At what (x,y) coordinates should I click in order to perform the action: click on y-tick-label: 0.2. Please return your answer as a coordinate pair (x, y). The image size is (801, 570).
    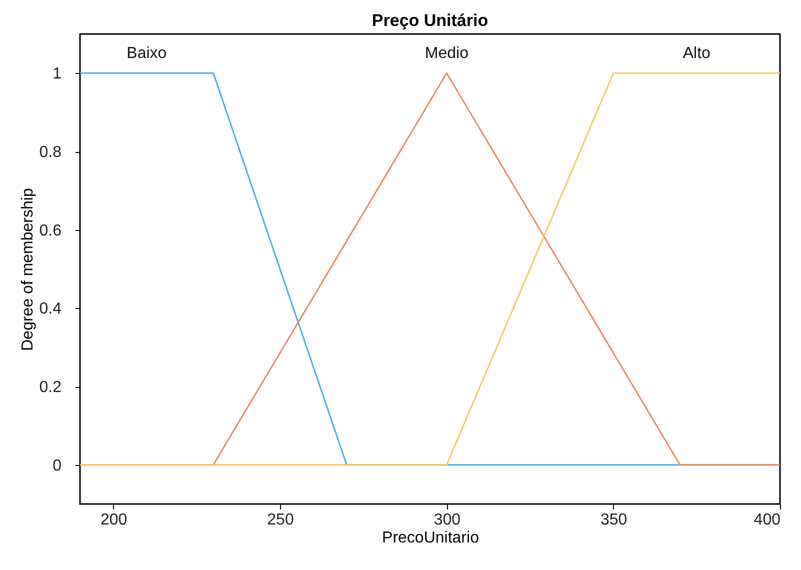
    Looking at the image, I should click on (50, 387).